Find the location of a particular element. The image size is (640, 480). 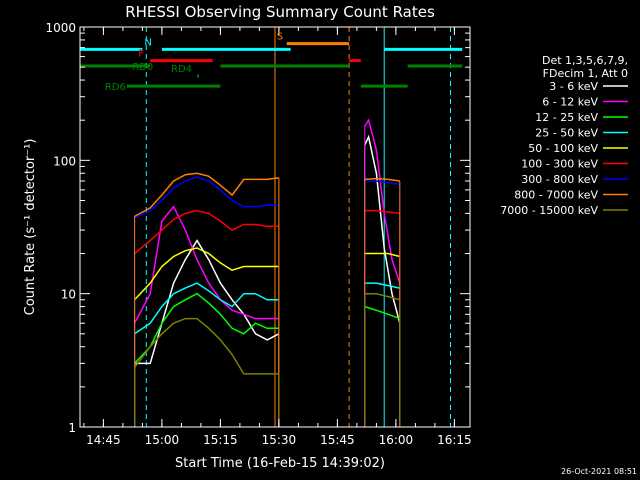

legend-entry-label: 6 - 12 keV is located at coordinates (570, 102).